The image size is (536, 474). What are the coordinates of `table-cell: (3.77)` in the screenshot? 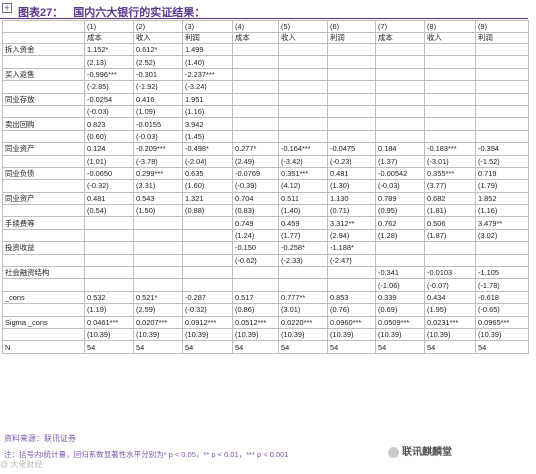 It's located at (450, 186).